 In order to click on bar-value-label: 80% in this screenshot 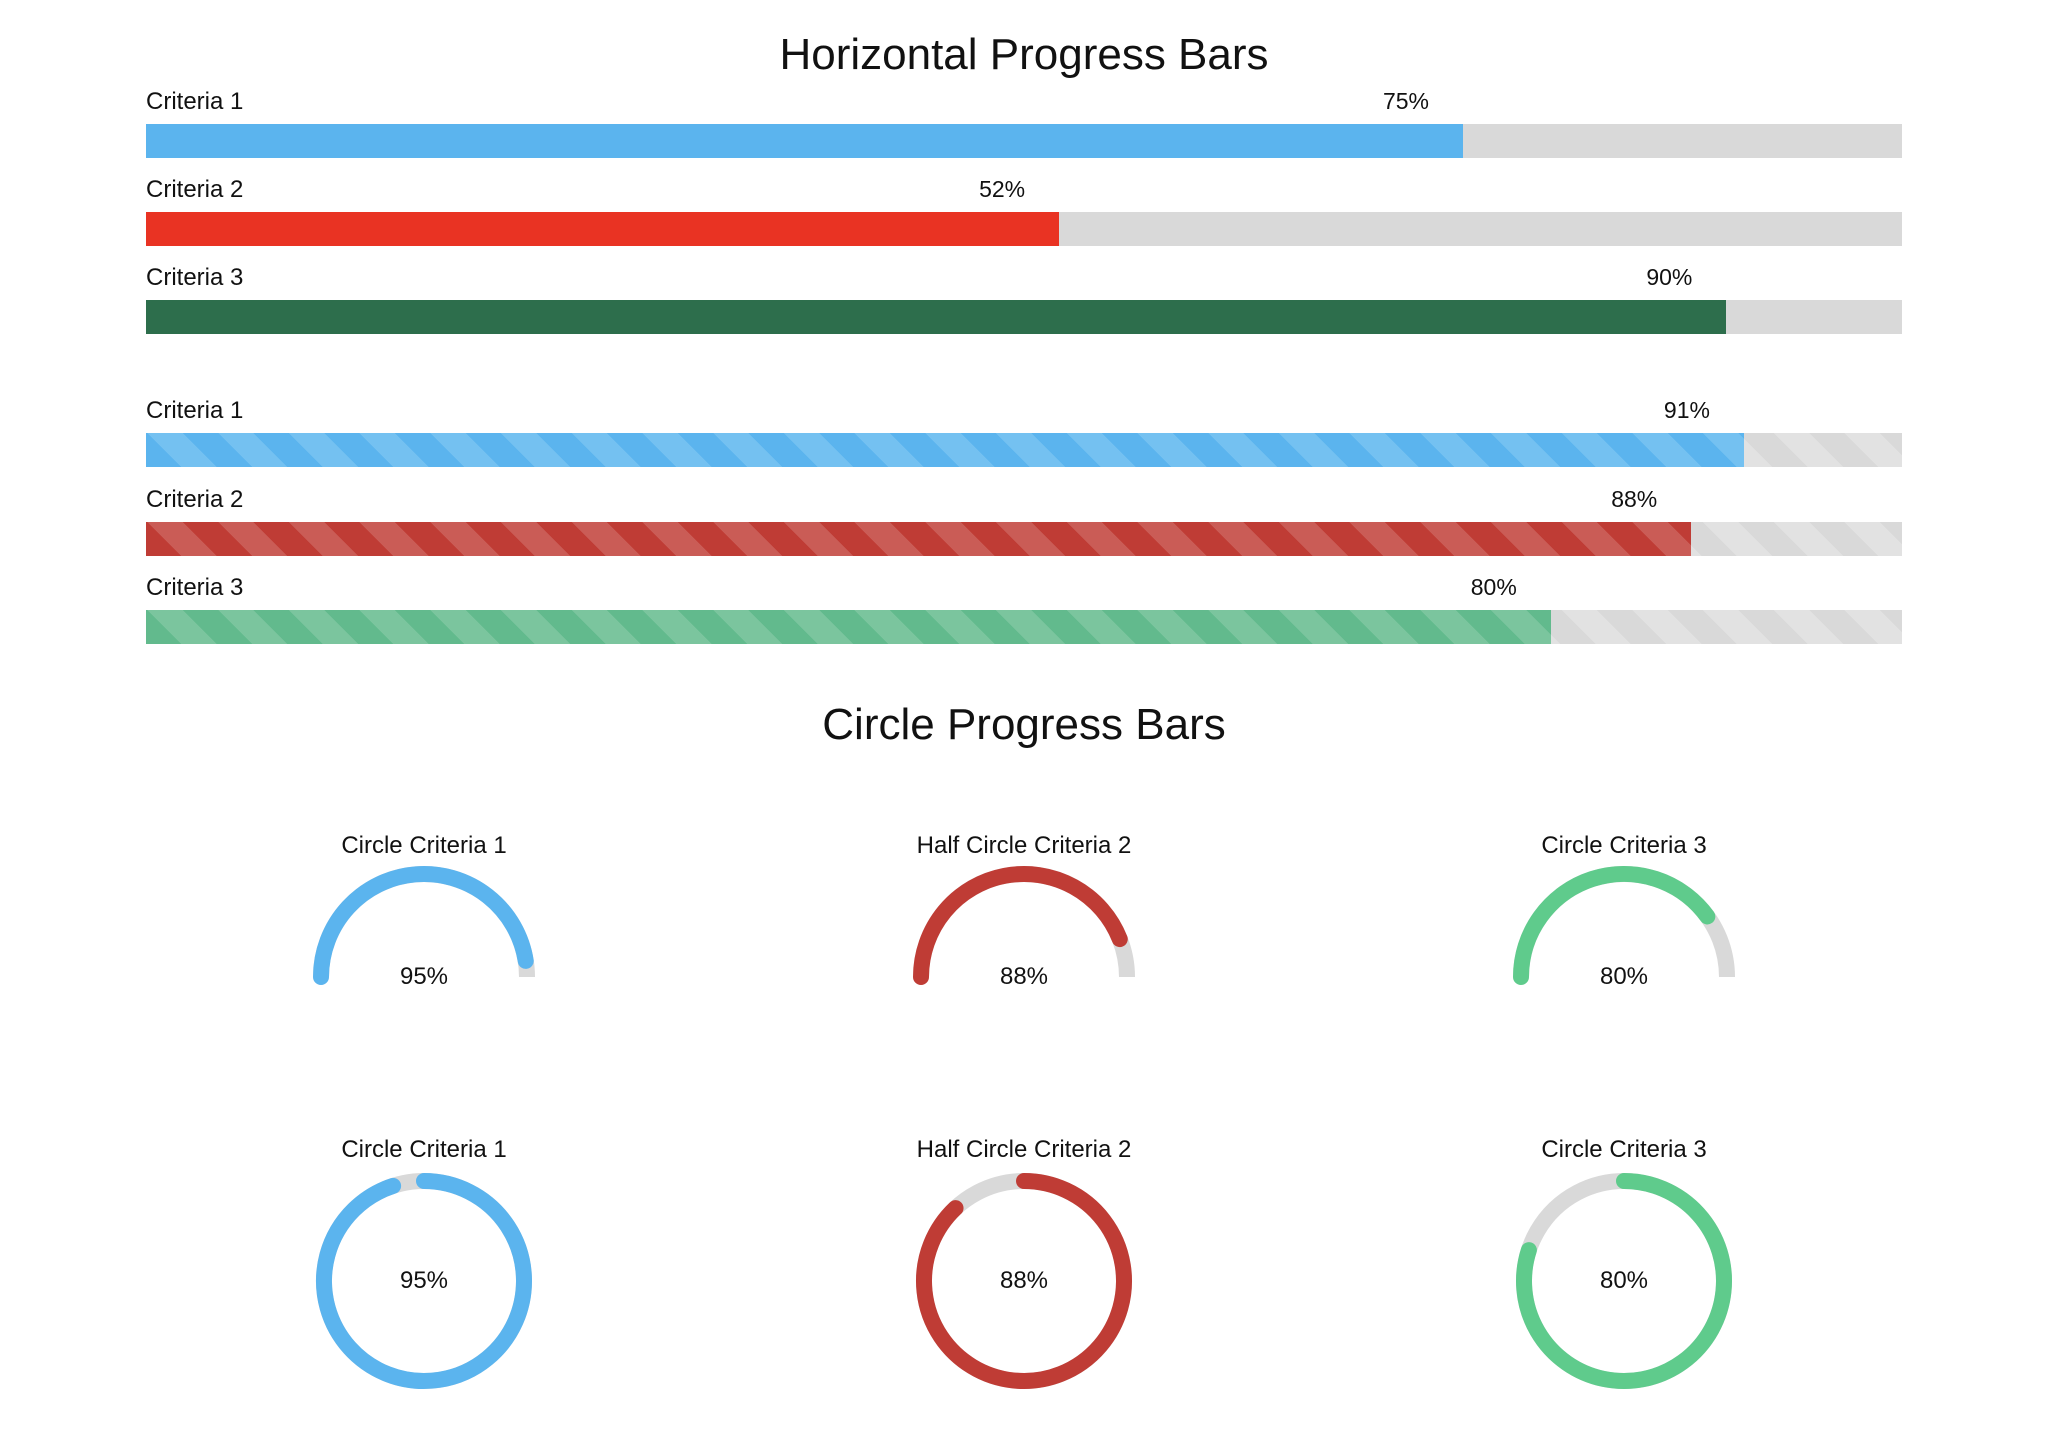, I will do `click(1493, 587)`.